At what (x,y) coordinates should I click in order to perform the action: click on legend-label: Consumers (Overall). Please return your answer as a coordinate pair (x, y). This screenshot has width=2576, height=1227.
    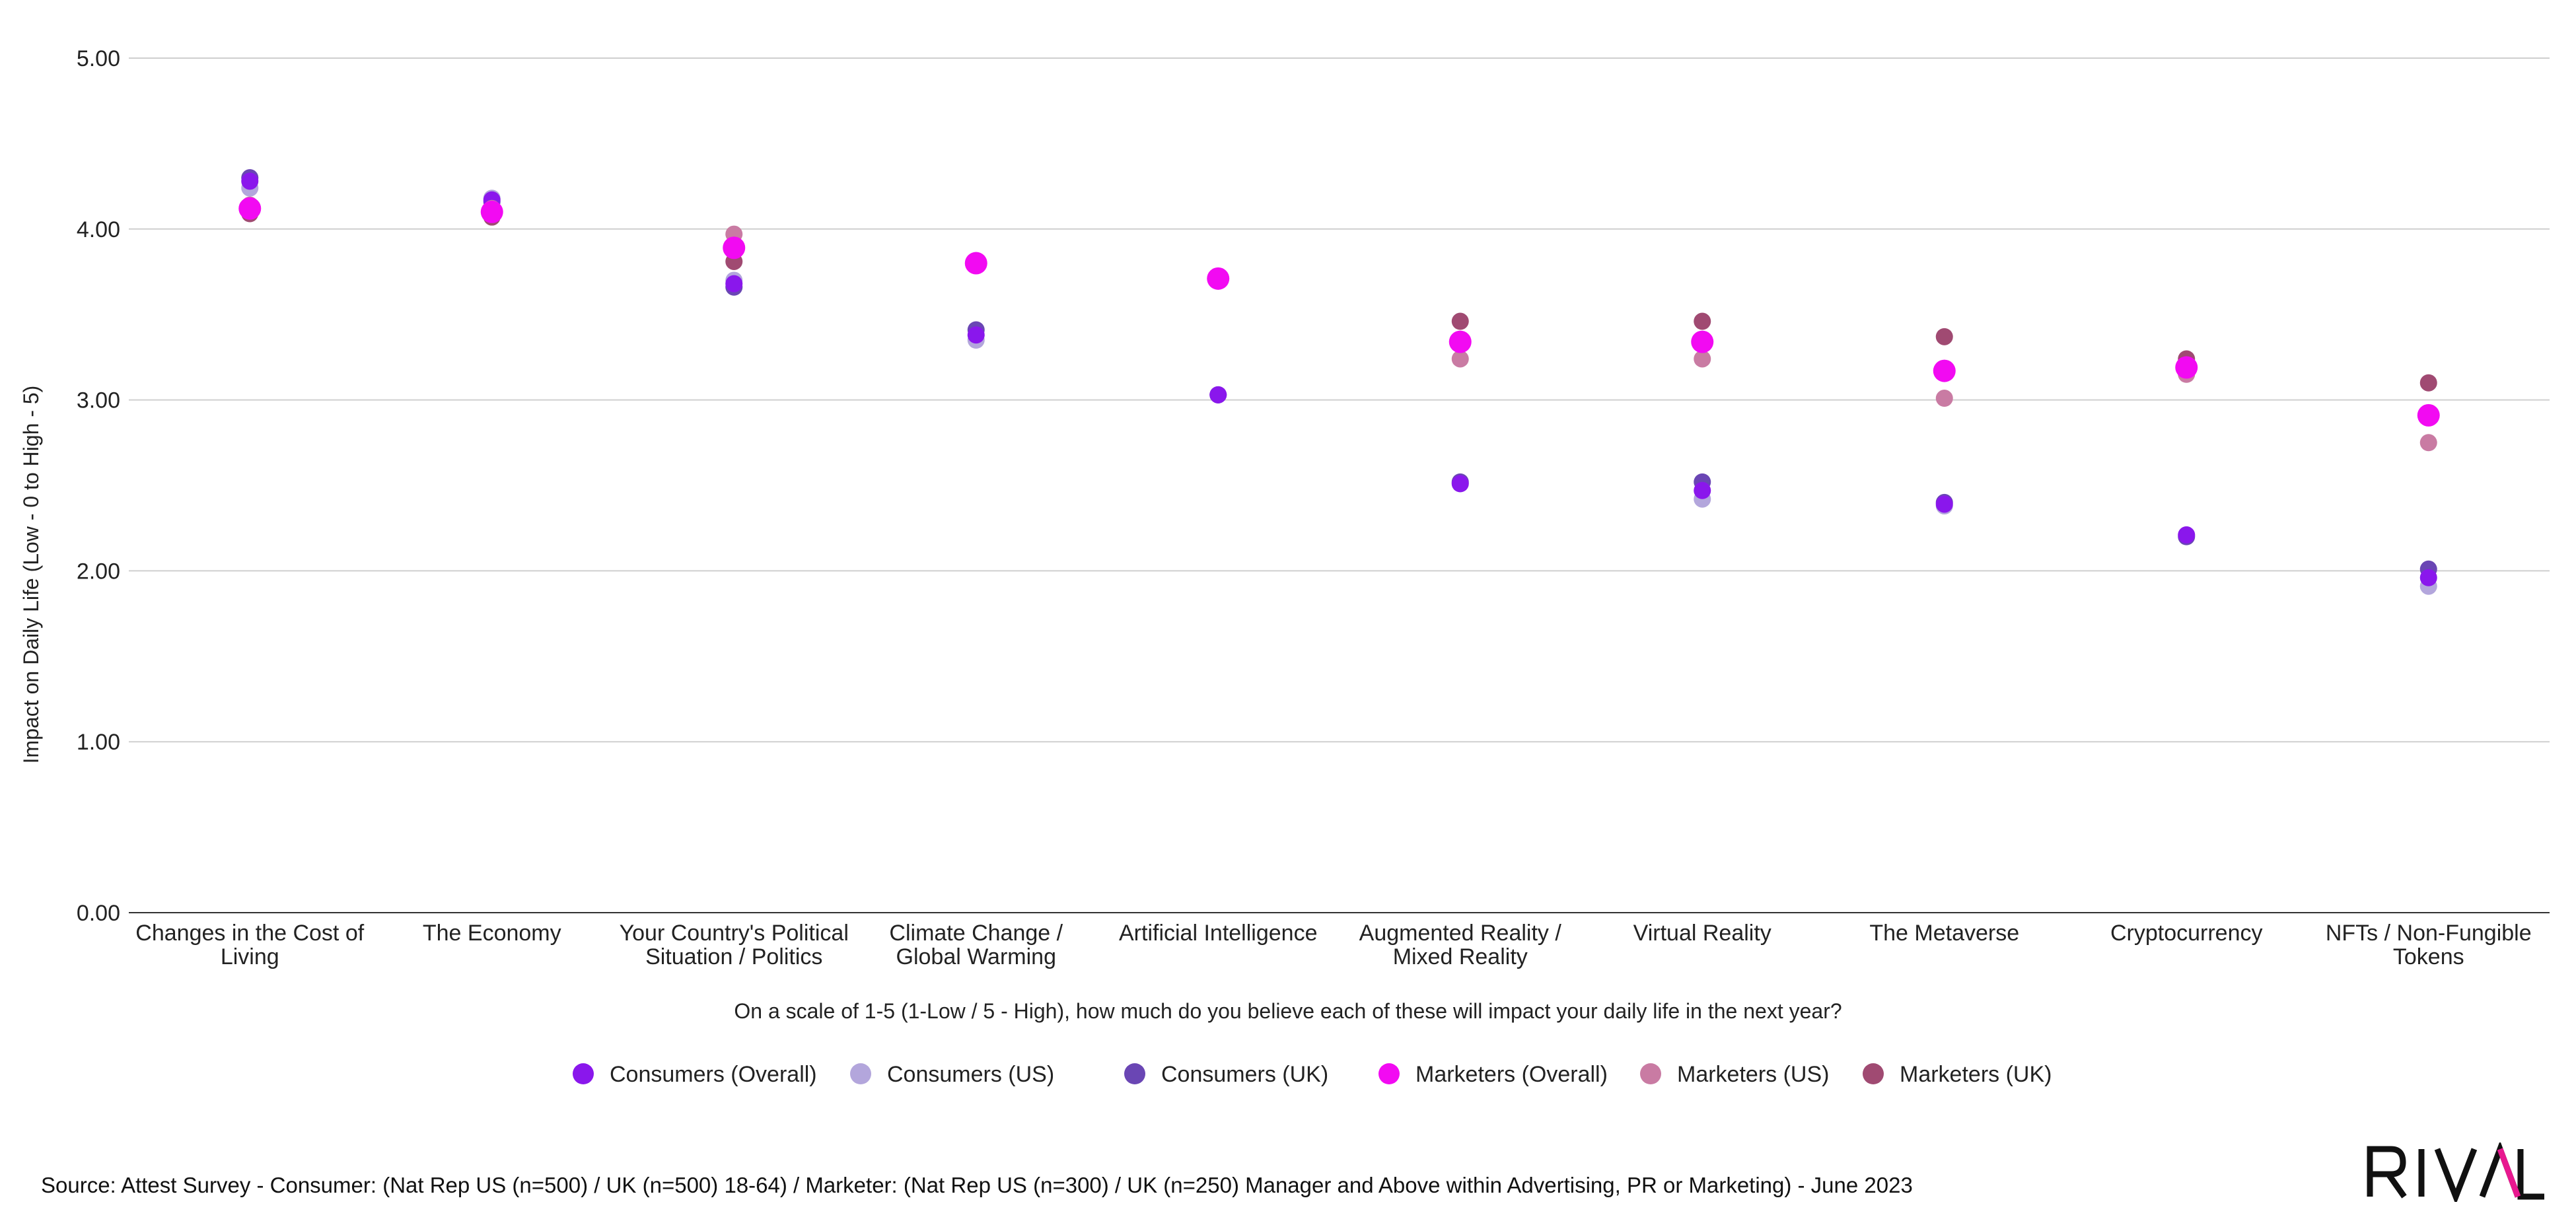
    Looking at the image, I should click on (713, 1074).